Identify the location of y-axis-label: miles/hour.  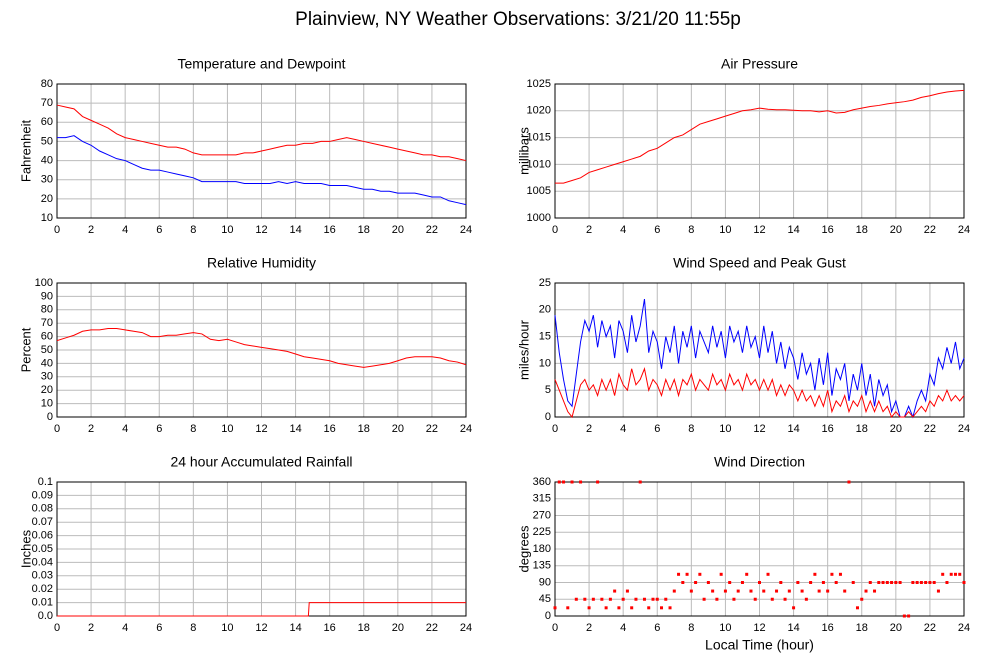
(523, 349).